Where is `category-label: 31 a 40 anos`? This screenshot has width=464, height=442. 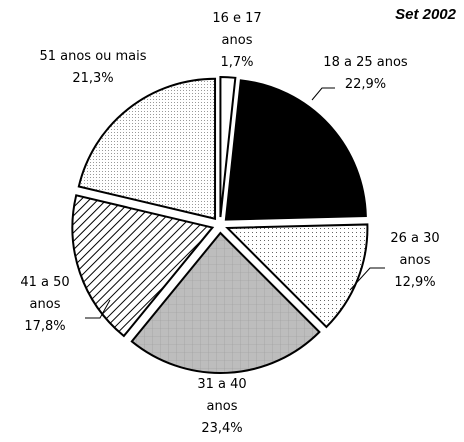 category-label: 31 a 40 anos is located at coordinates (222, 395).